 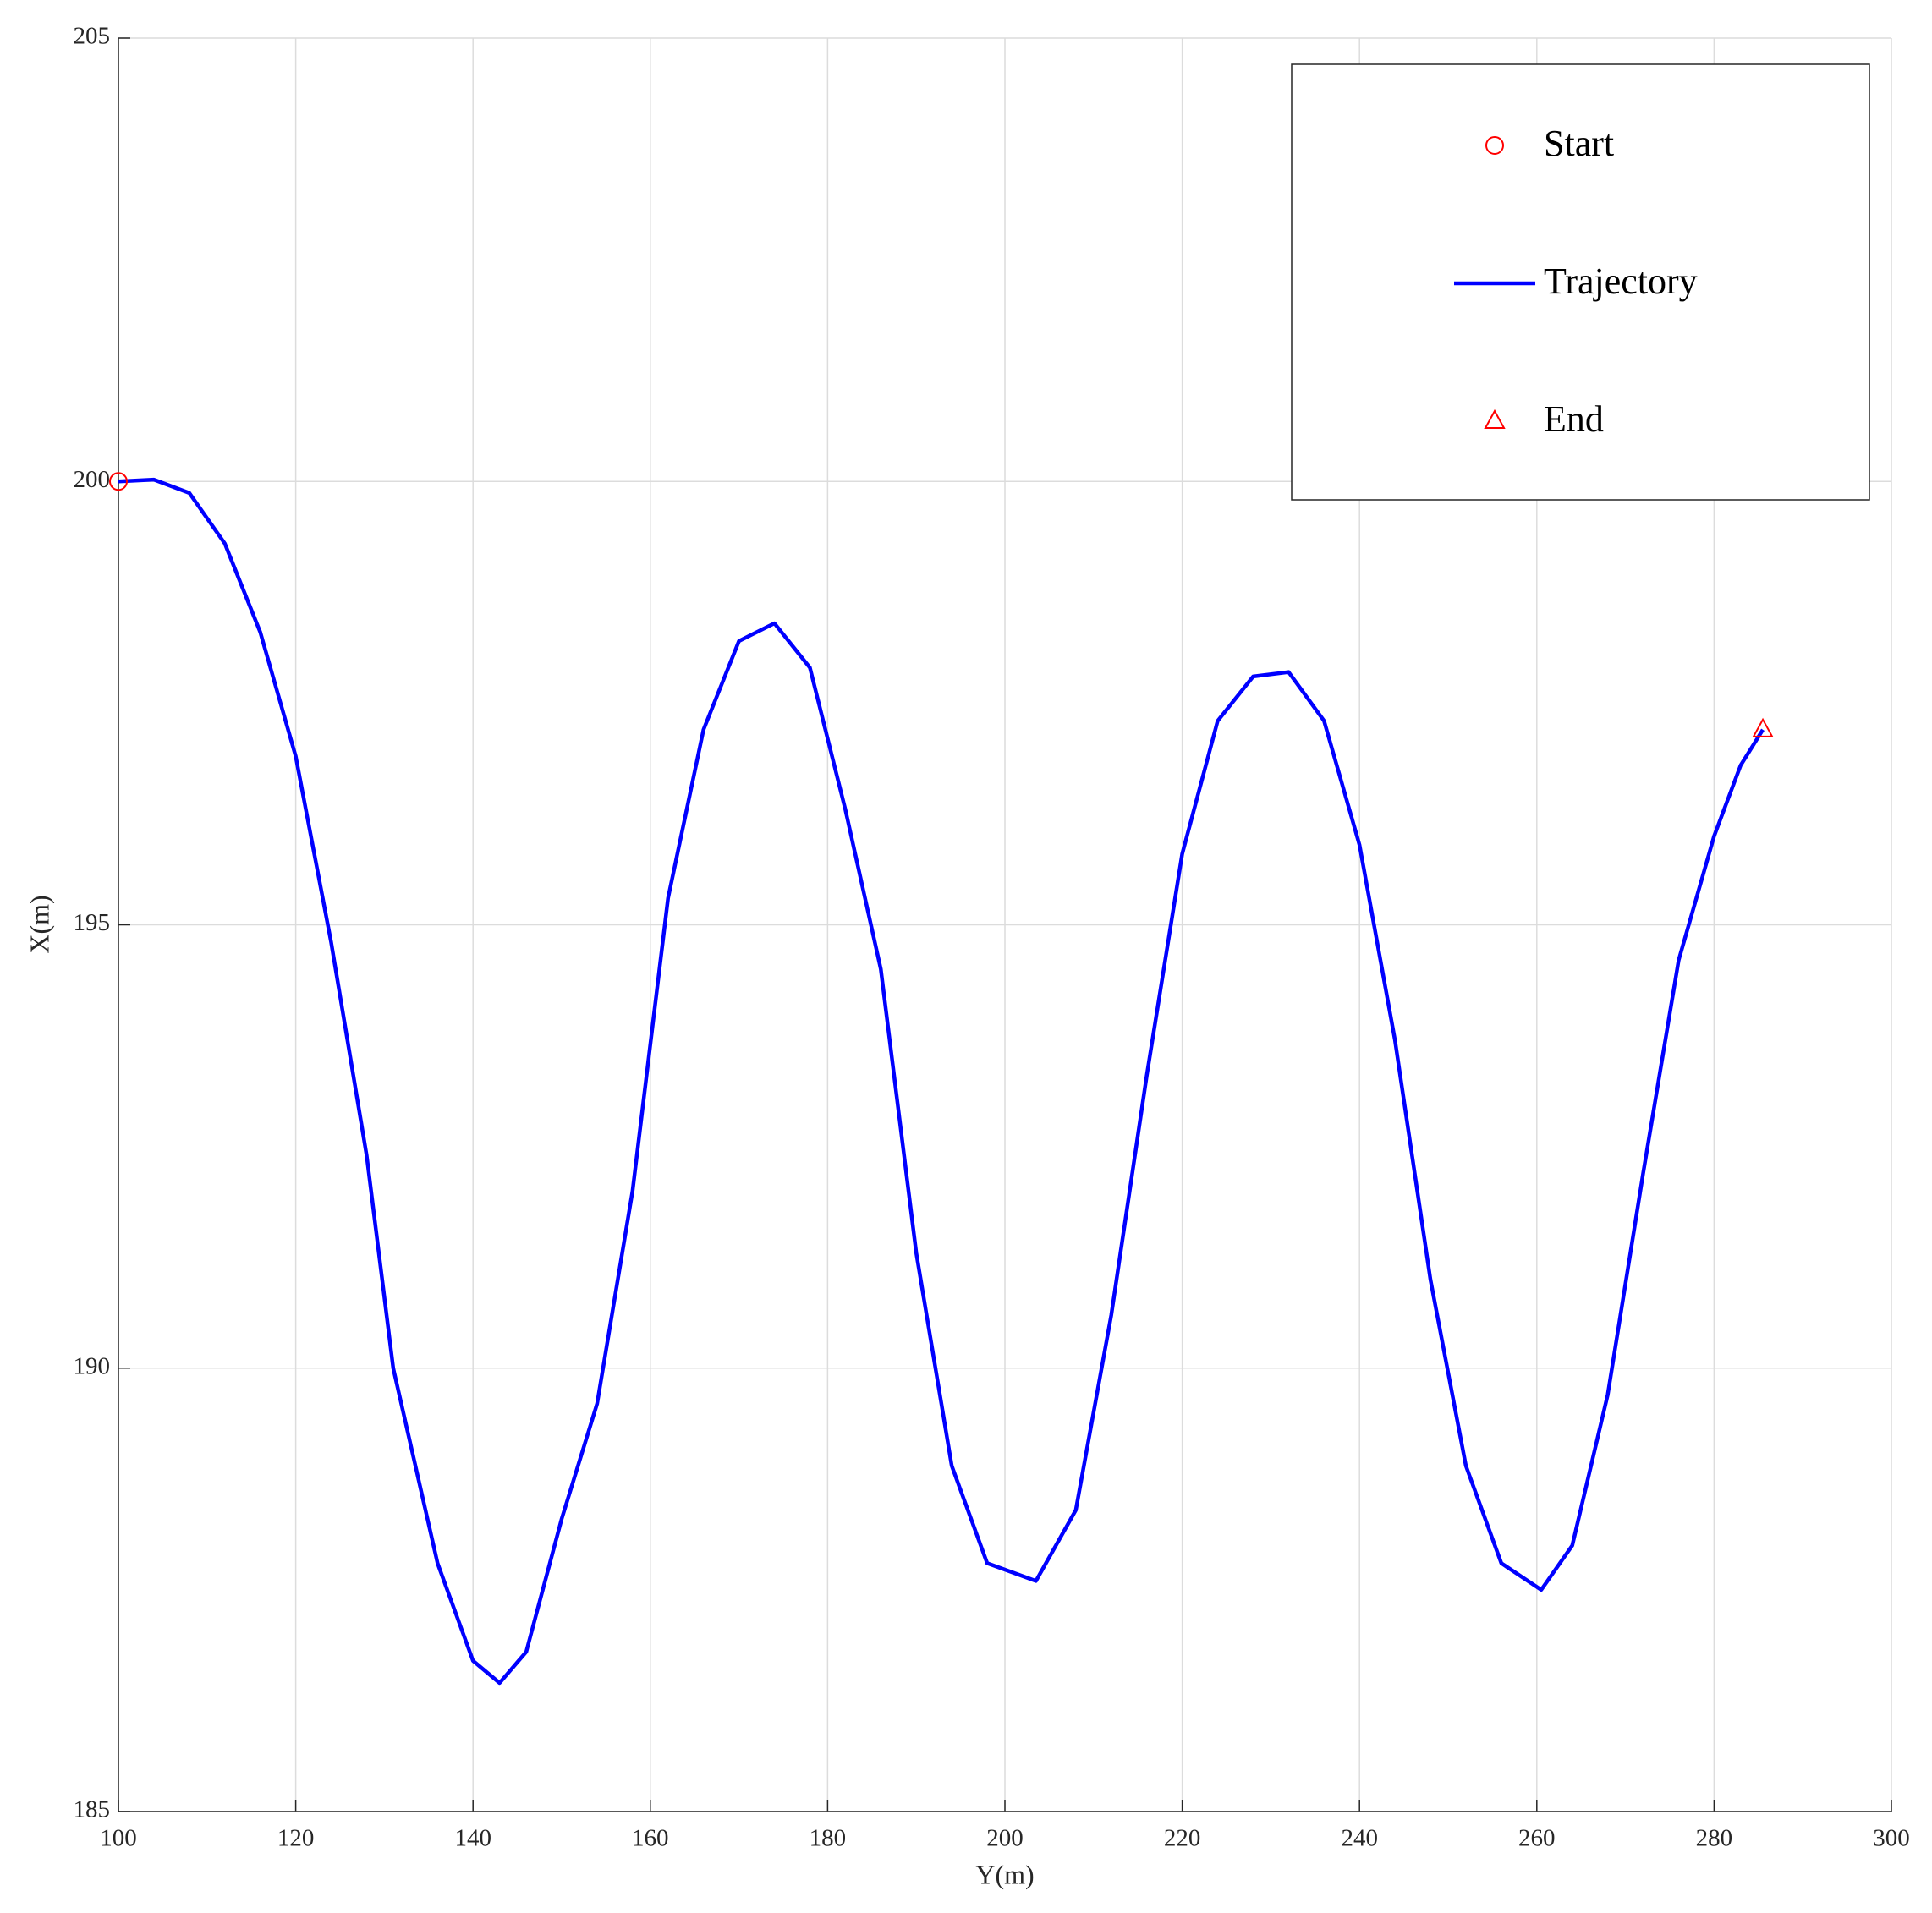 What do you see at coordinates (119, 1839) in the screenshot?
I see `x-tick-label: 100` at bounding box center [119, 1839].